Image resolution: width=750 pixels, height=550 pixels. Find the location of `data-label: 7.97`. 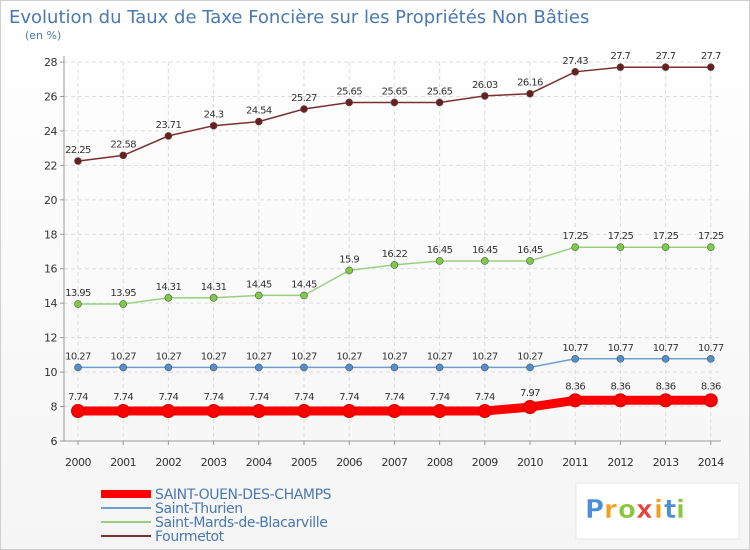

data-label: 7.97 is located at coordinates (530, 393).